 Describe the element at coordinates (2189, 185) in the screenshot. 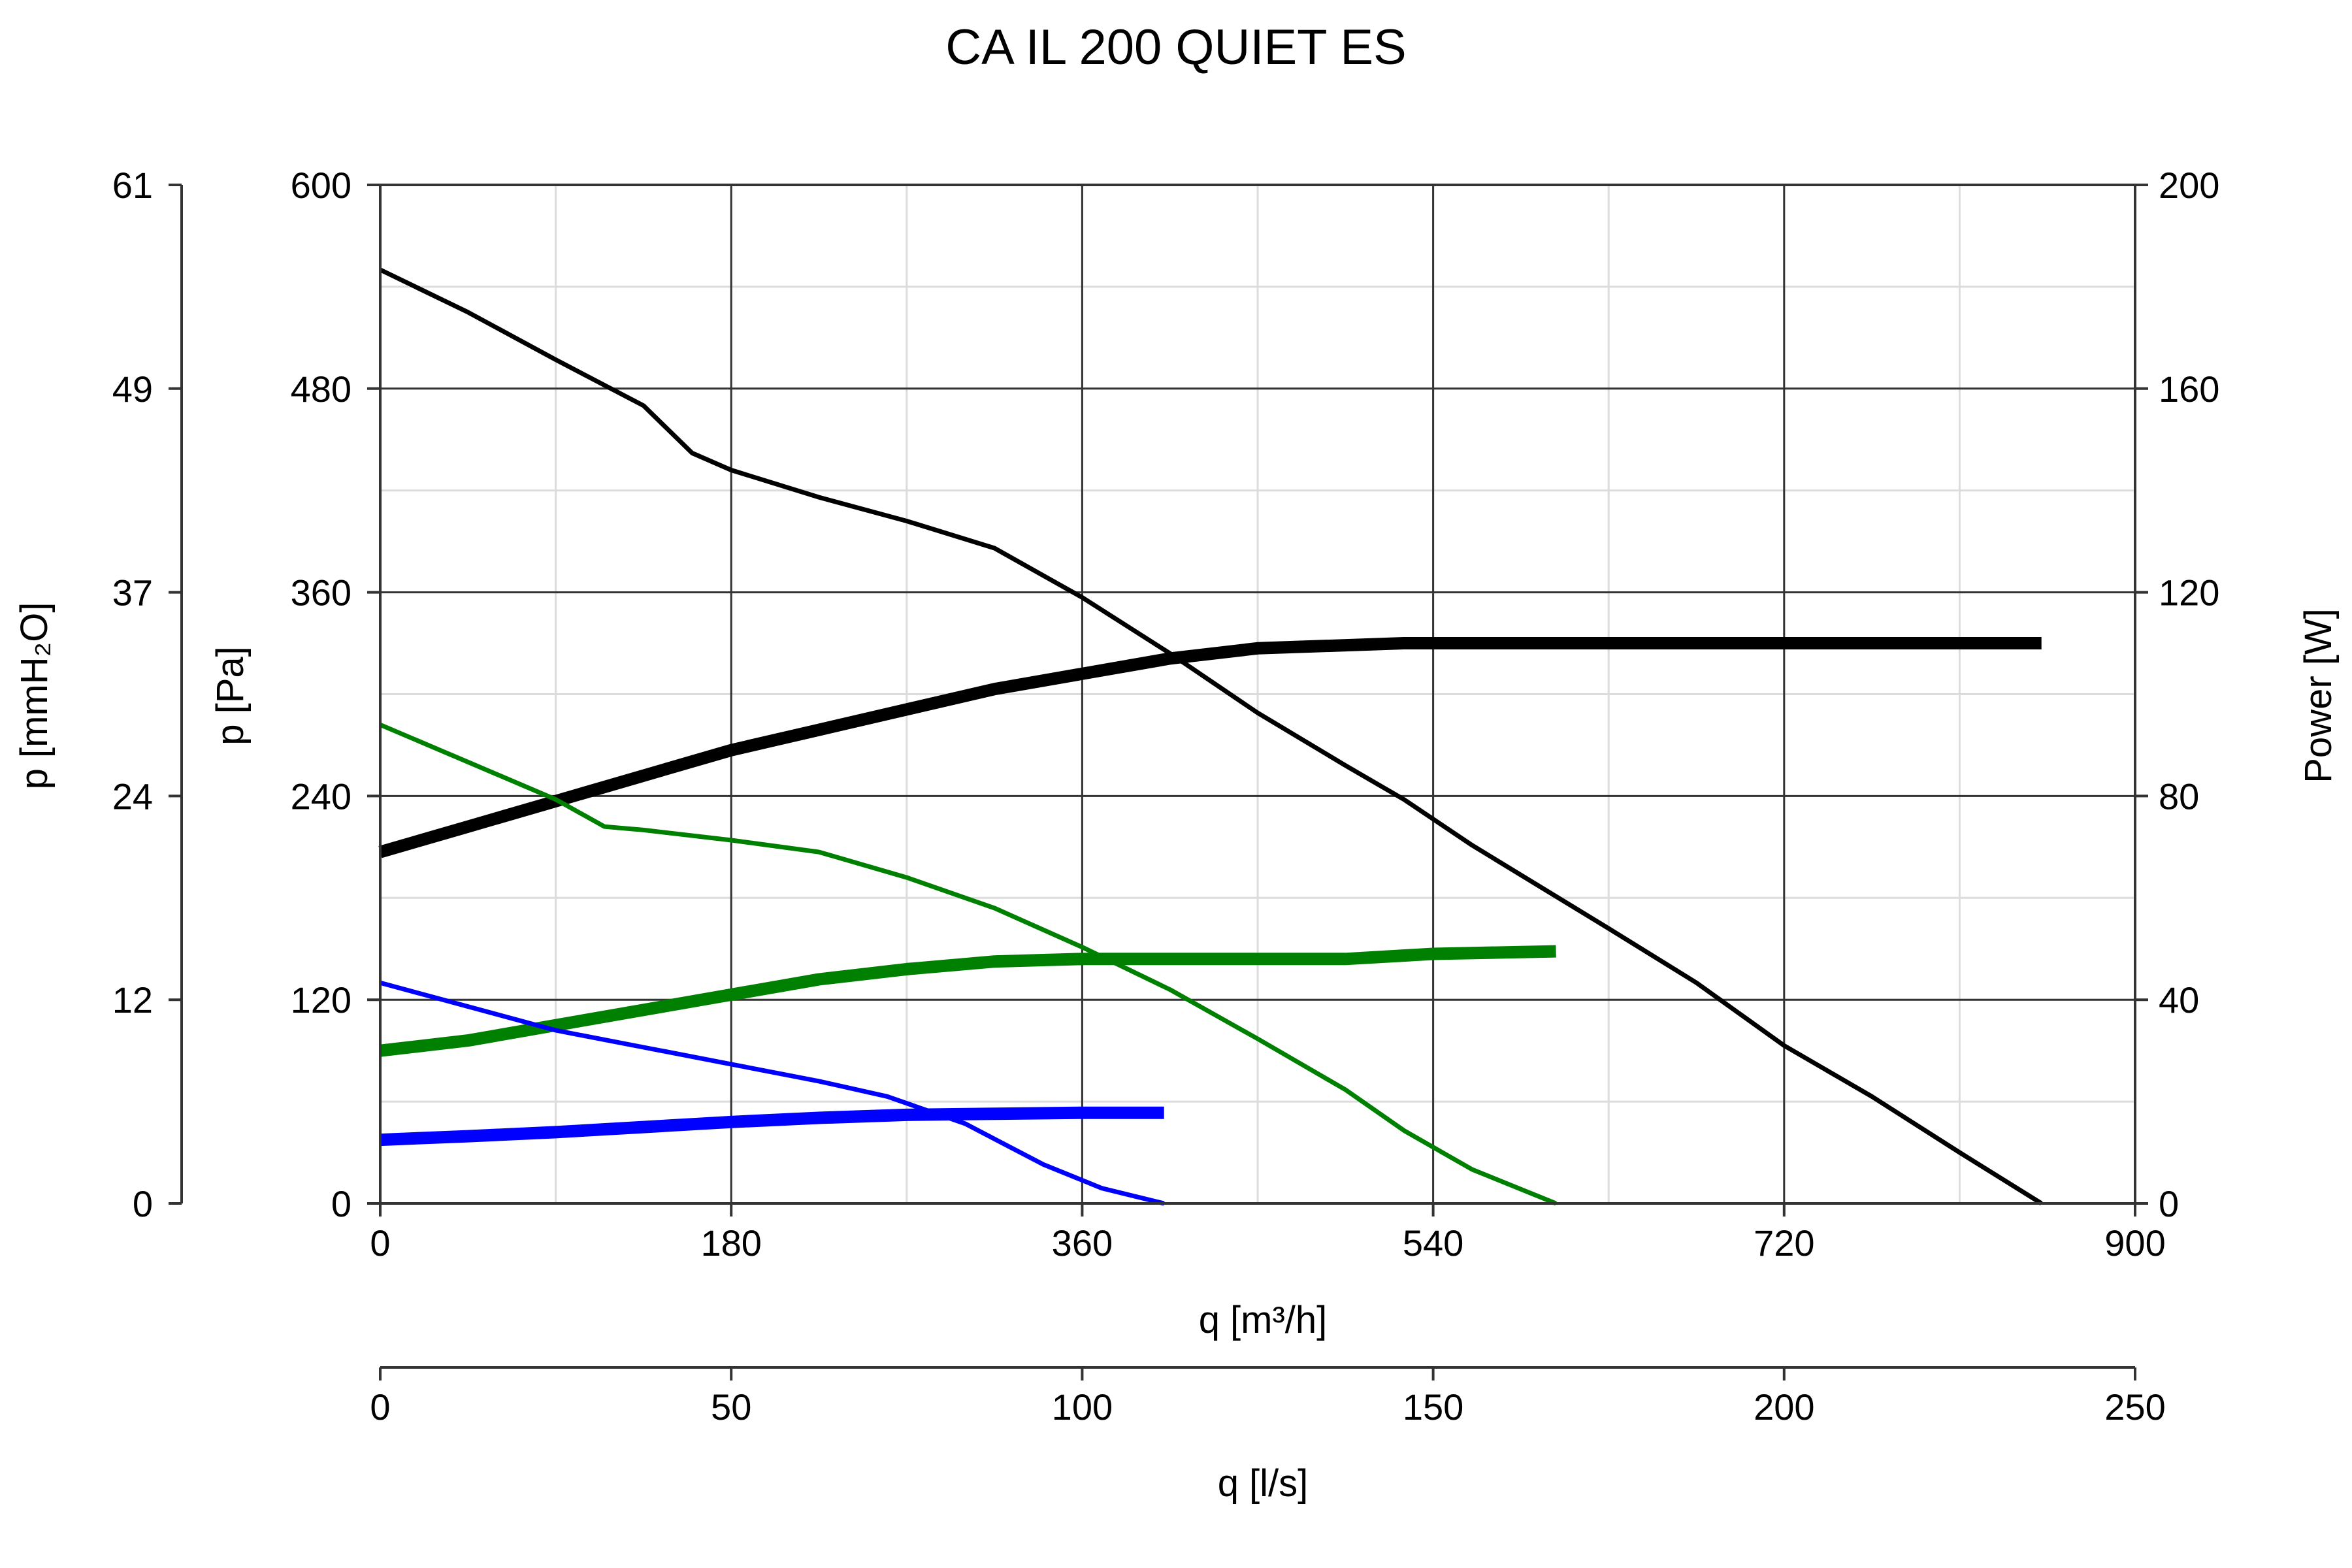

I see `y3-tick-label: 200` at that location.